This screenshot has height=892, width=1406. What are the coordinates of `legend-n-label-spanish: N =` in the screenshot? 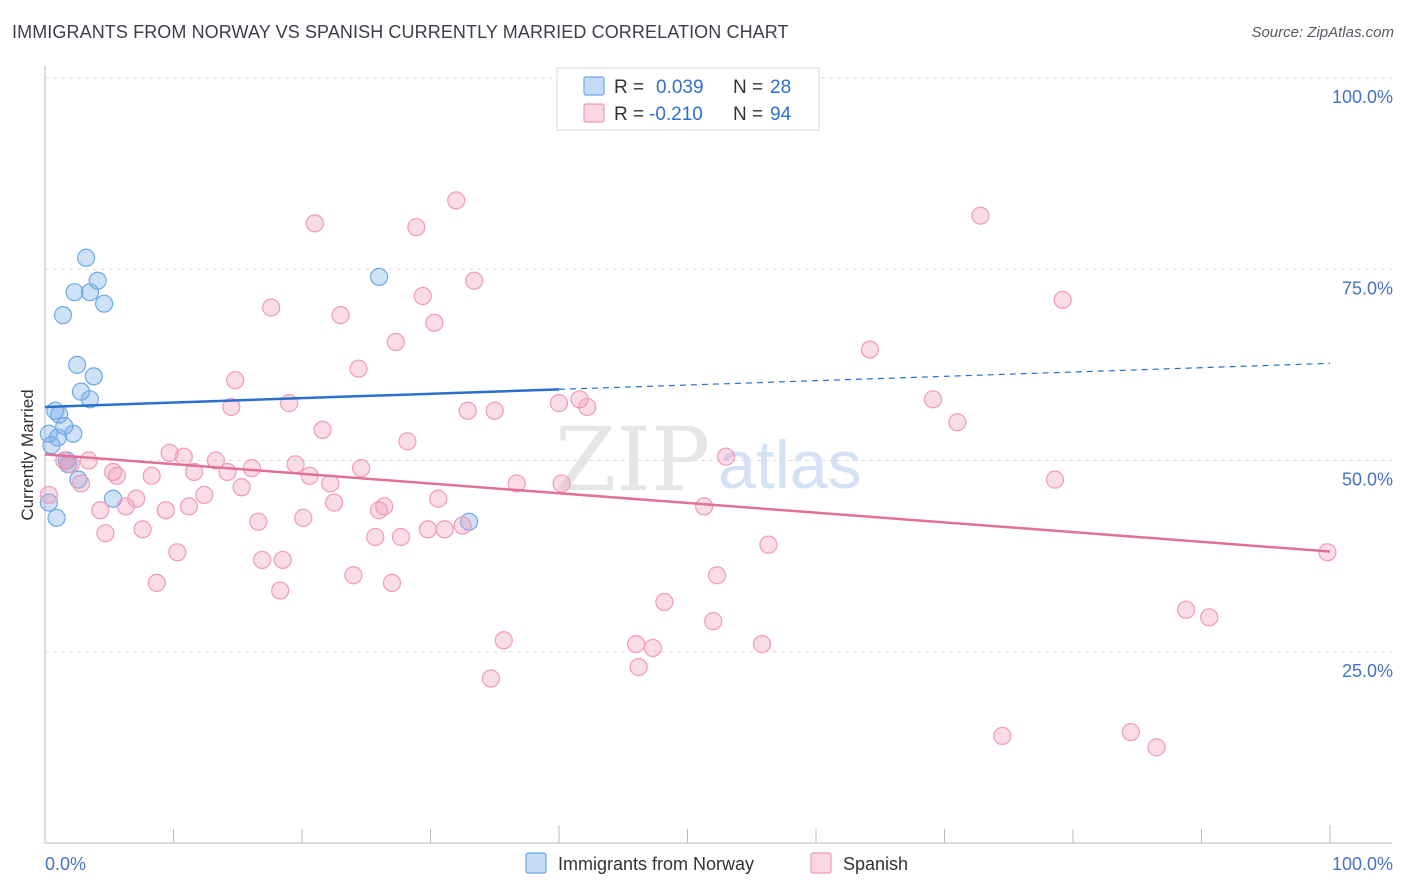 It's located at (748, 114).